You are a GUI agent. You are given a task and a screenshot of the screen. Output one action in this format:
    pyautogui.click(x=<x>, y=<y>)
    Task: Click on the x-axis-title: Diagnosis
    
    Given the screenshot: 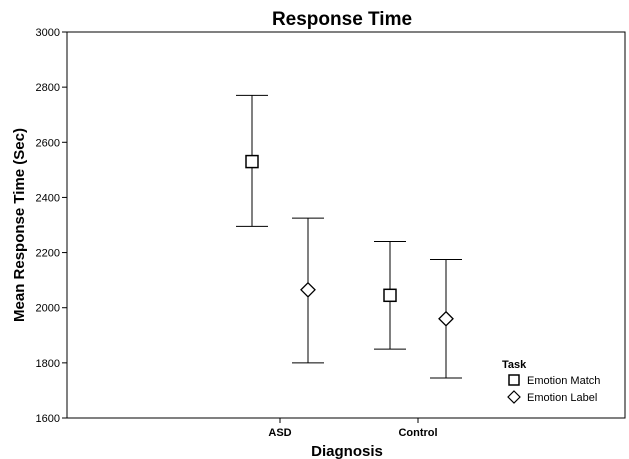 What is the action you would take?
    pyautogui.click(x=347, y=451)
    